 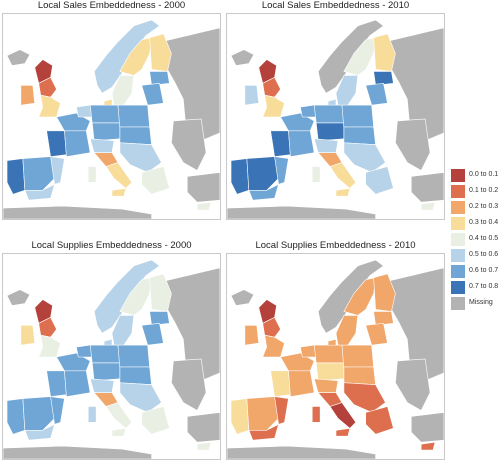 I want to click on map-title: Local Supplies Embeddedness - 2000, so click(x=111, y=245).